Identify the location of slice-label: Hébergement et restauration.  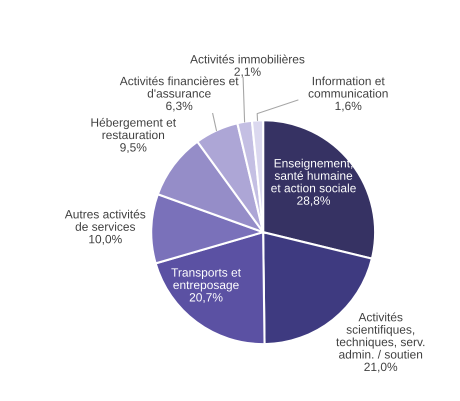
(133, 129).